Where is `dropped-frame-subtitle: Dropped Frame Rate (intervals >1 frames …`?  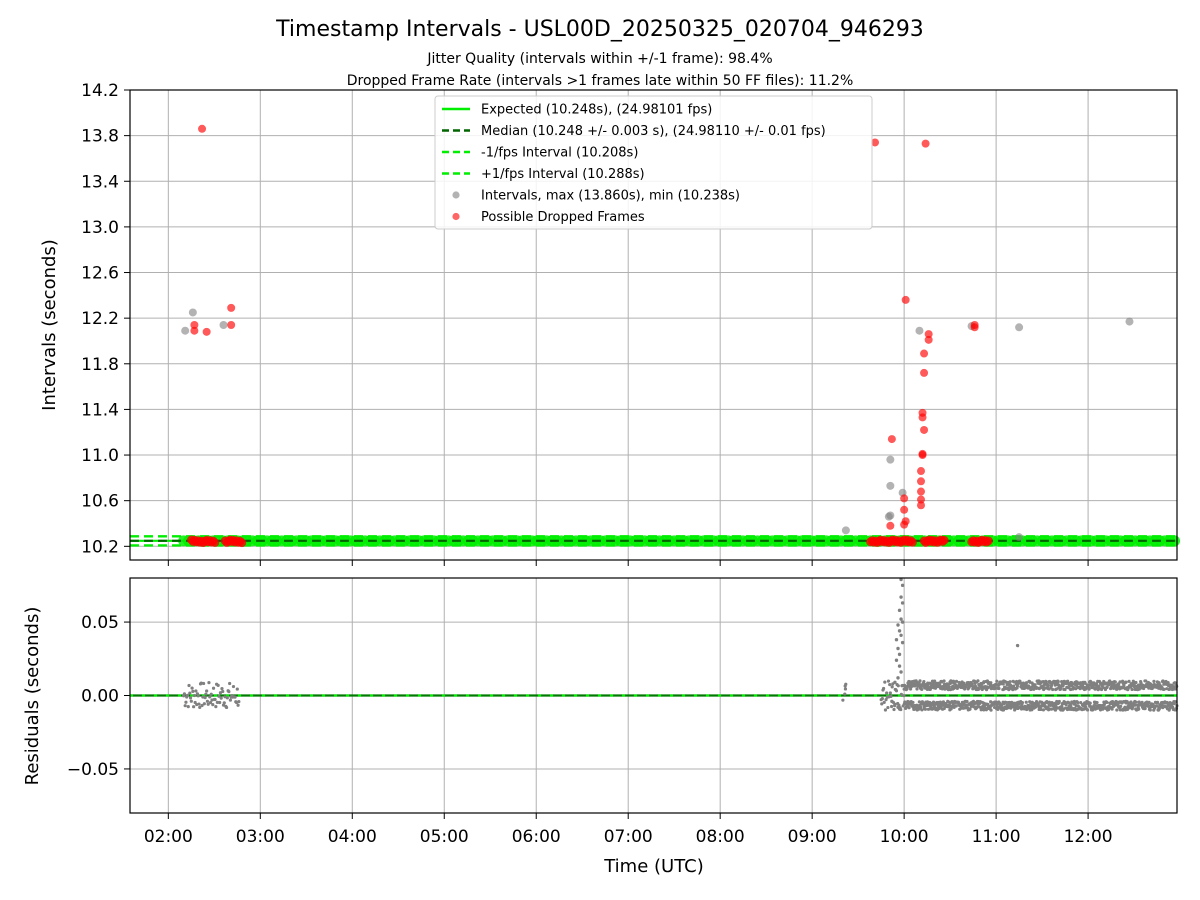 dropped-frame-subtitle: Dropped Frame Rate (intervals >1 frames … is located at coordinates (600, 81).